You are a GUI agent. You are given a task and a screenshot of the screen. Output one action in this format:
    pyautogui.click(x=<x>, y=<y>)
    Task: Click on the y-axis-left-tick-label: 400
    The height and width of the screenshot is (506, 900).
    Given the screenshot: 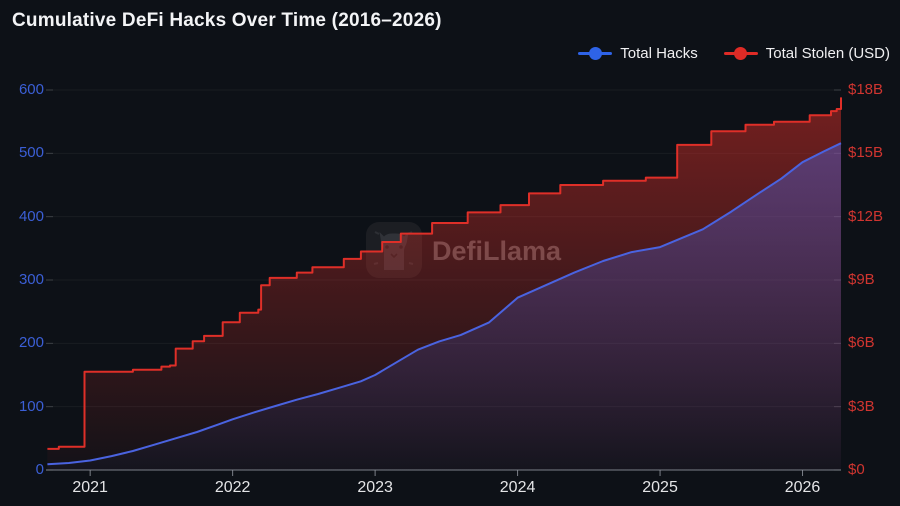 What is the action you would take?
    pyautogui.click(x=31, y=216)
    